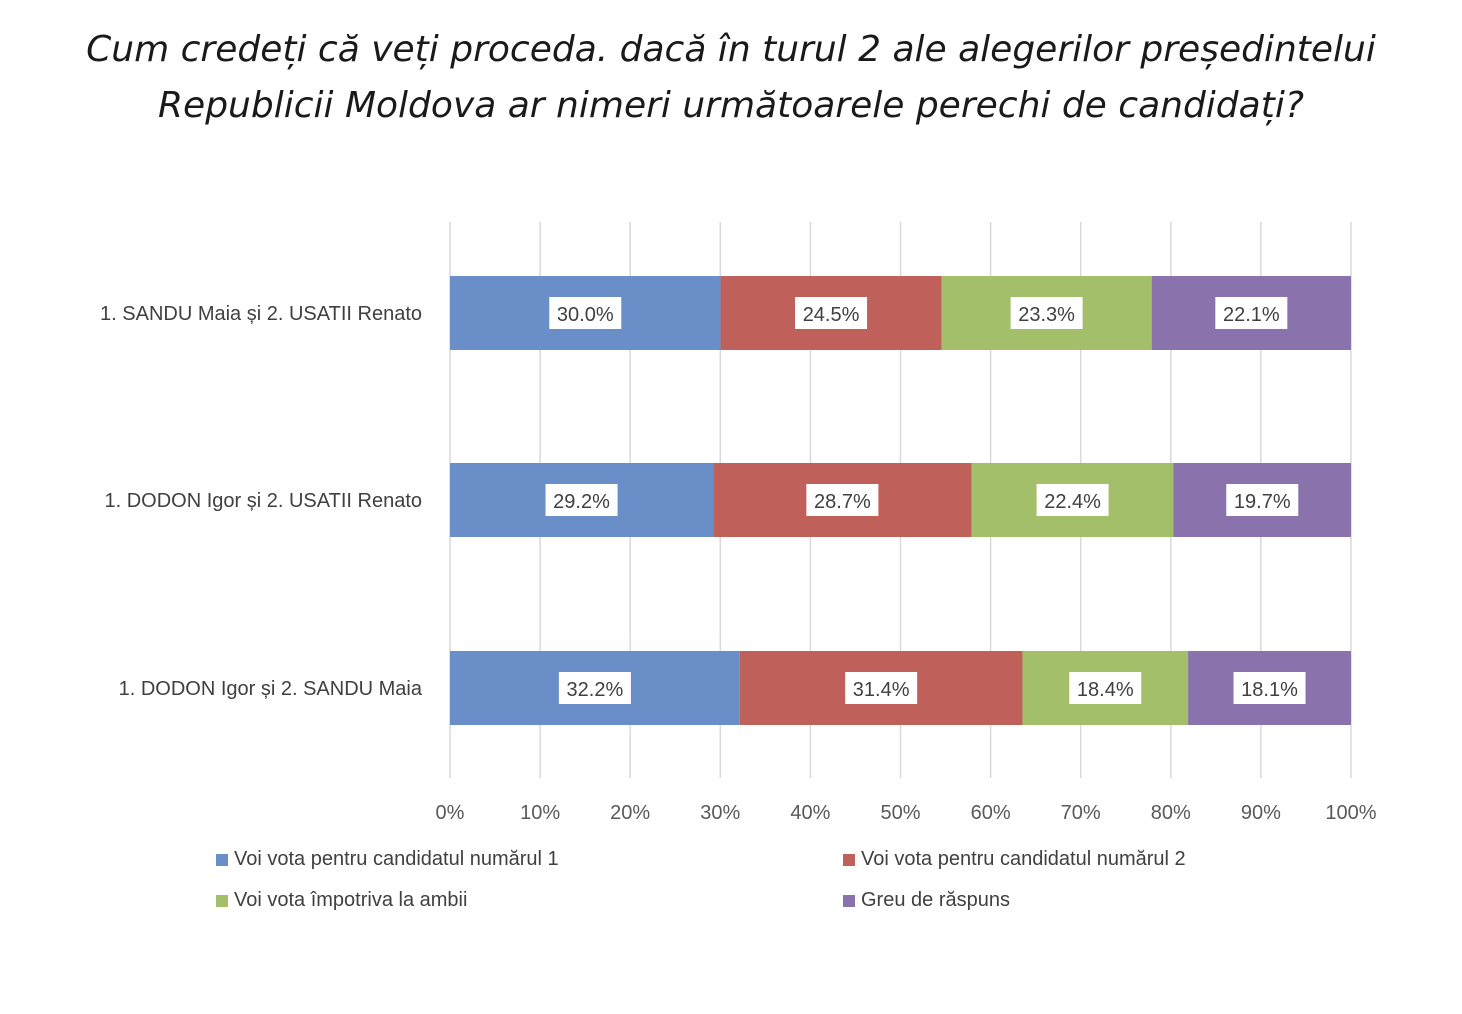 The width and height of the screenshot is (1462, 1014). What do you see at coordinates (1350, 813) in the screenshot?
I see `x-tick-label: 100%` at bounding box center [1350, 813].